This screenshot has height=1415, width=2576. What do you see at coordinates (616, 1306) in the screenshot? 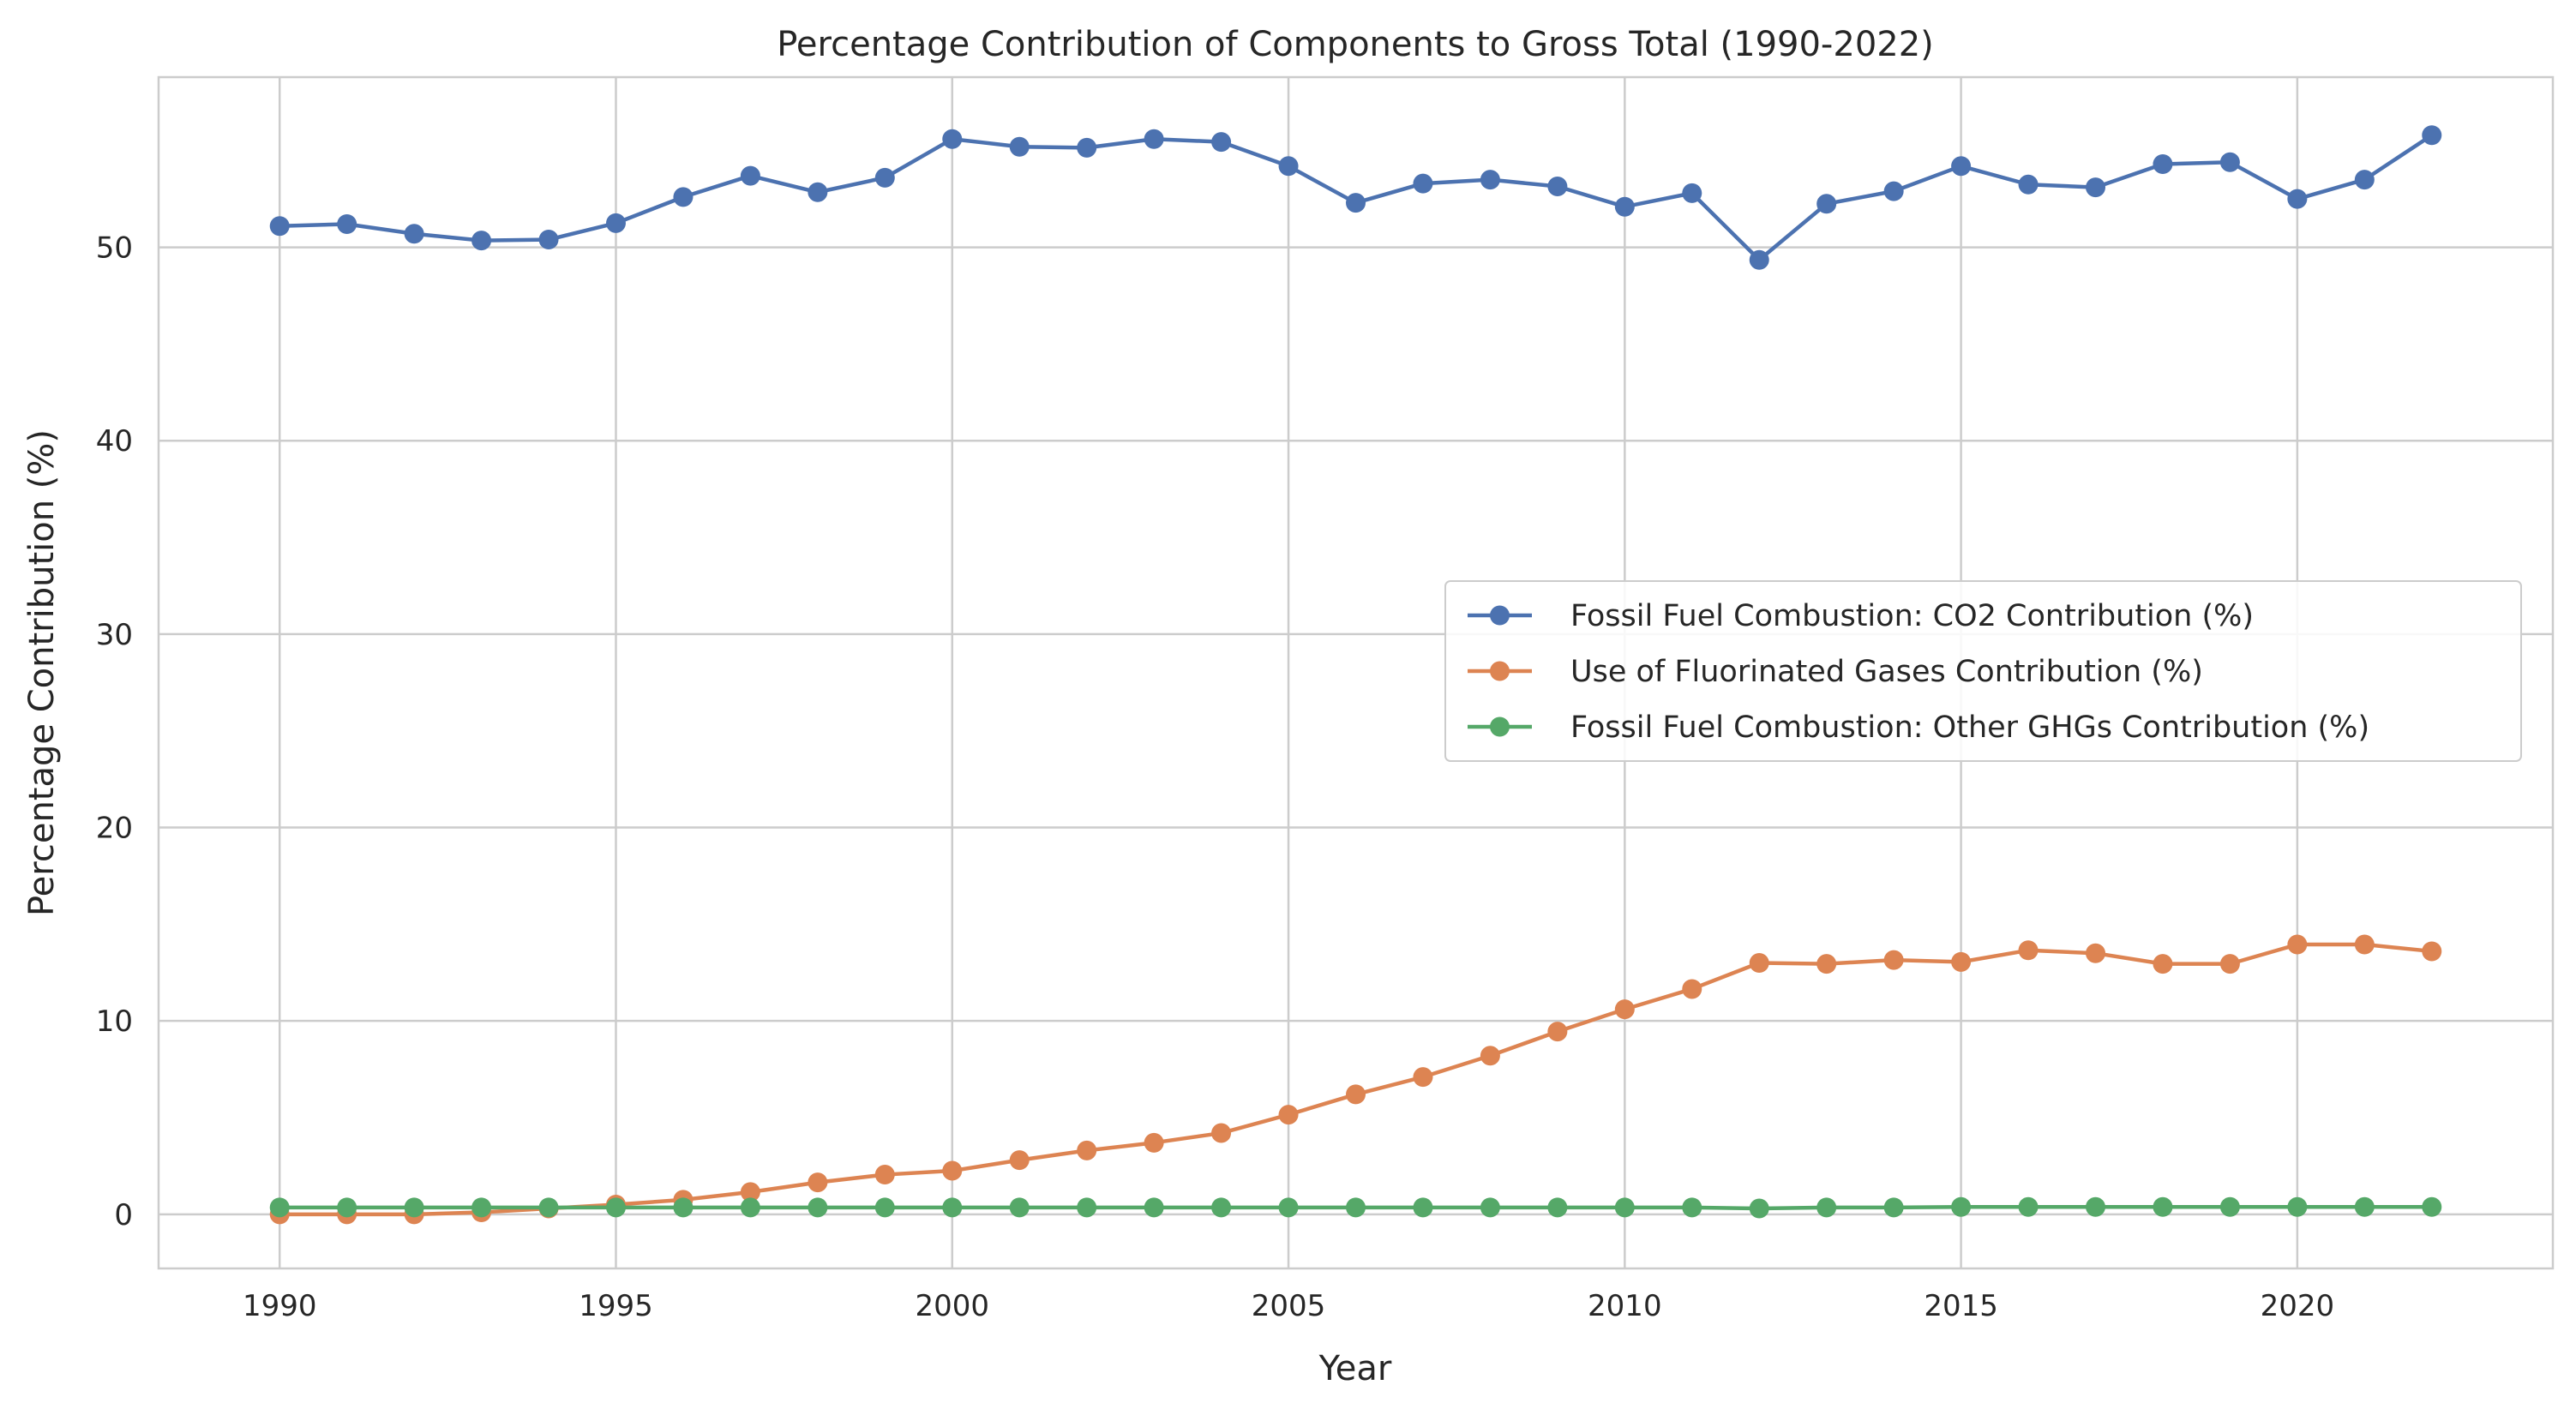
I see `x-tick-label: 1995` at bounding box center [616, 1306].